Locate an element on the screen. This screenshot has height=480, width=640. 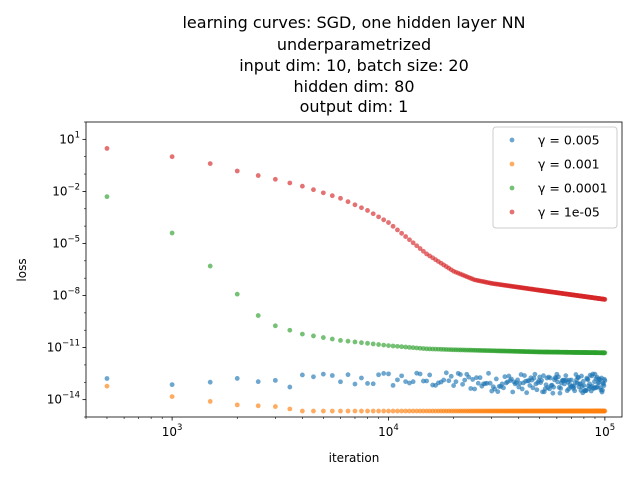
x-tick-label: 10⁴ is located at coordinates (388, 431).